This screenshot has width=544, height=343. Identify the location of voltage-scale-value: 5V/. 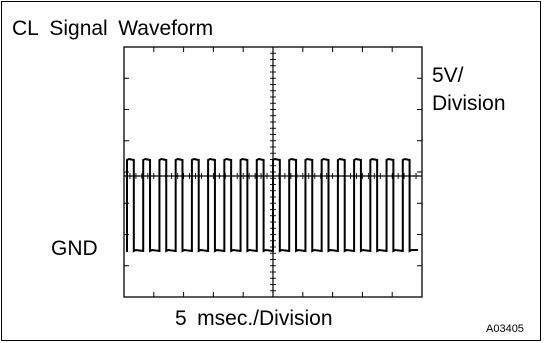
(448, 75).